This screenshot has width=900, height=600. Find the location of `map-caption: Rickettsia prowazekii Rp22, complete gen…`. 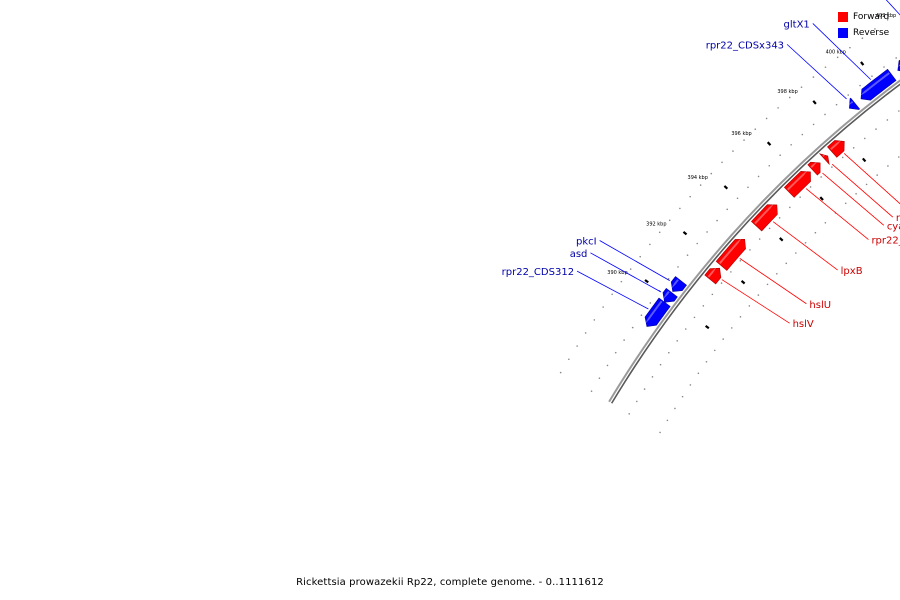

map-caption: Rickettsia prowazekii Rp22, complete gen… is located at coordinates (450, 582).